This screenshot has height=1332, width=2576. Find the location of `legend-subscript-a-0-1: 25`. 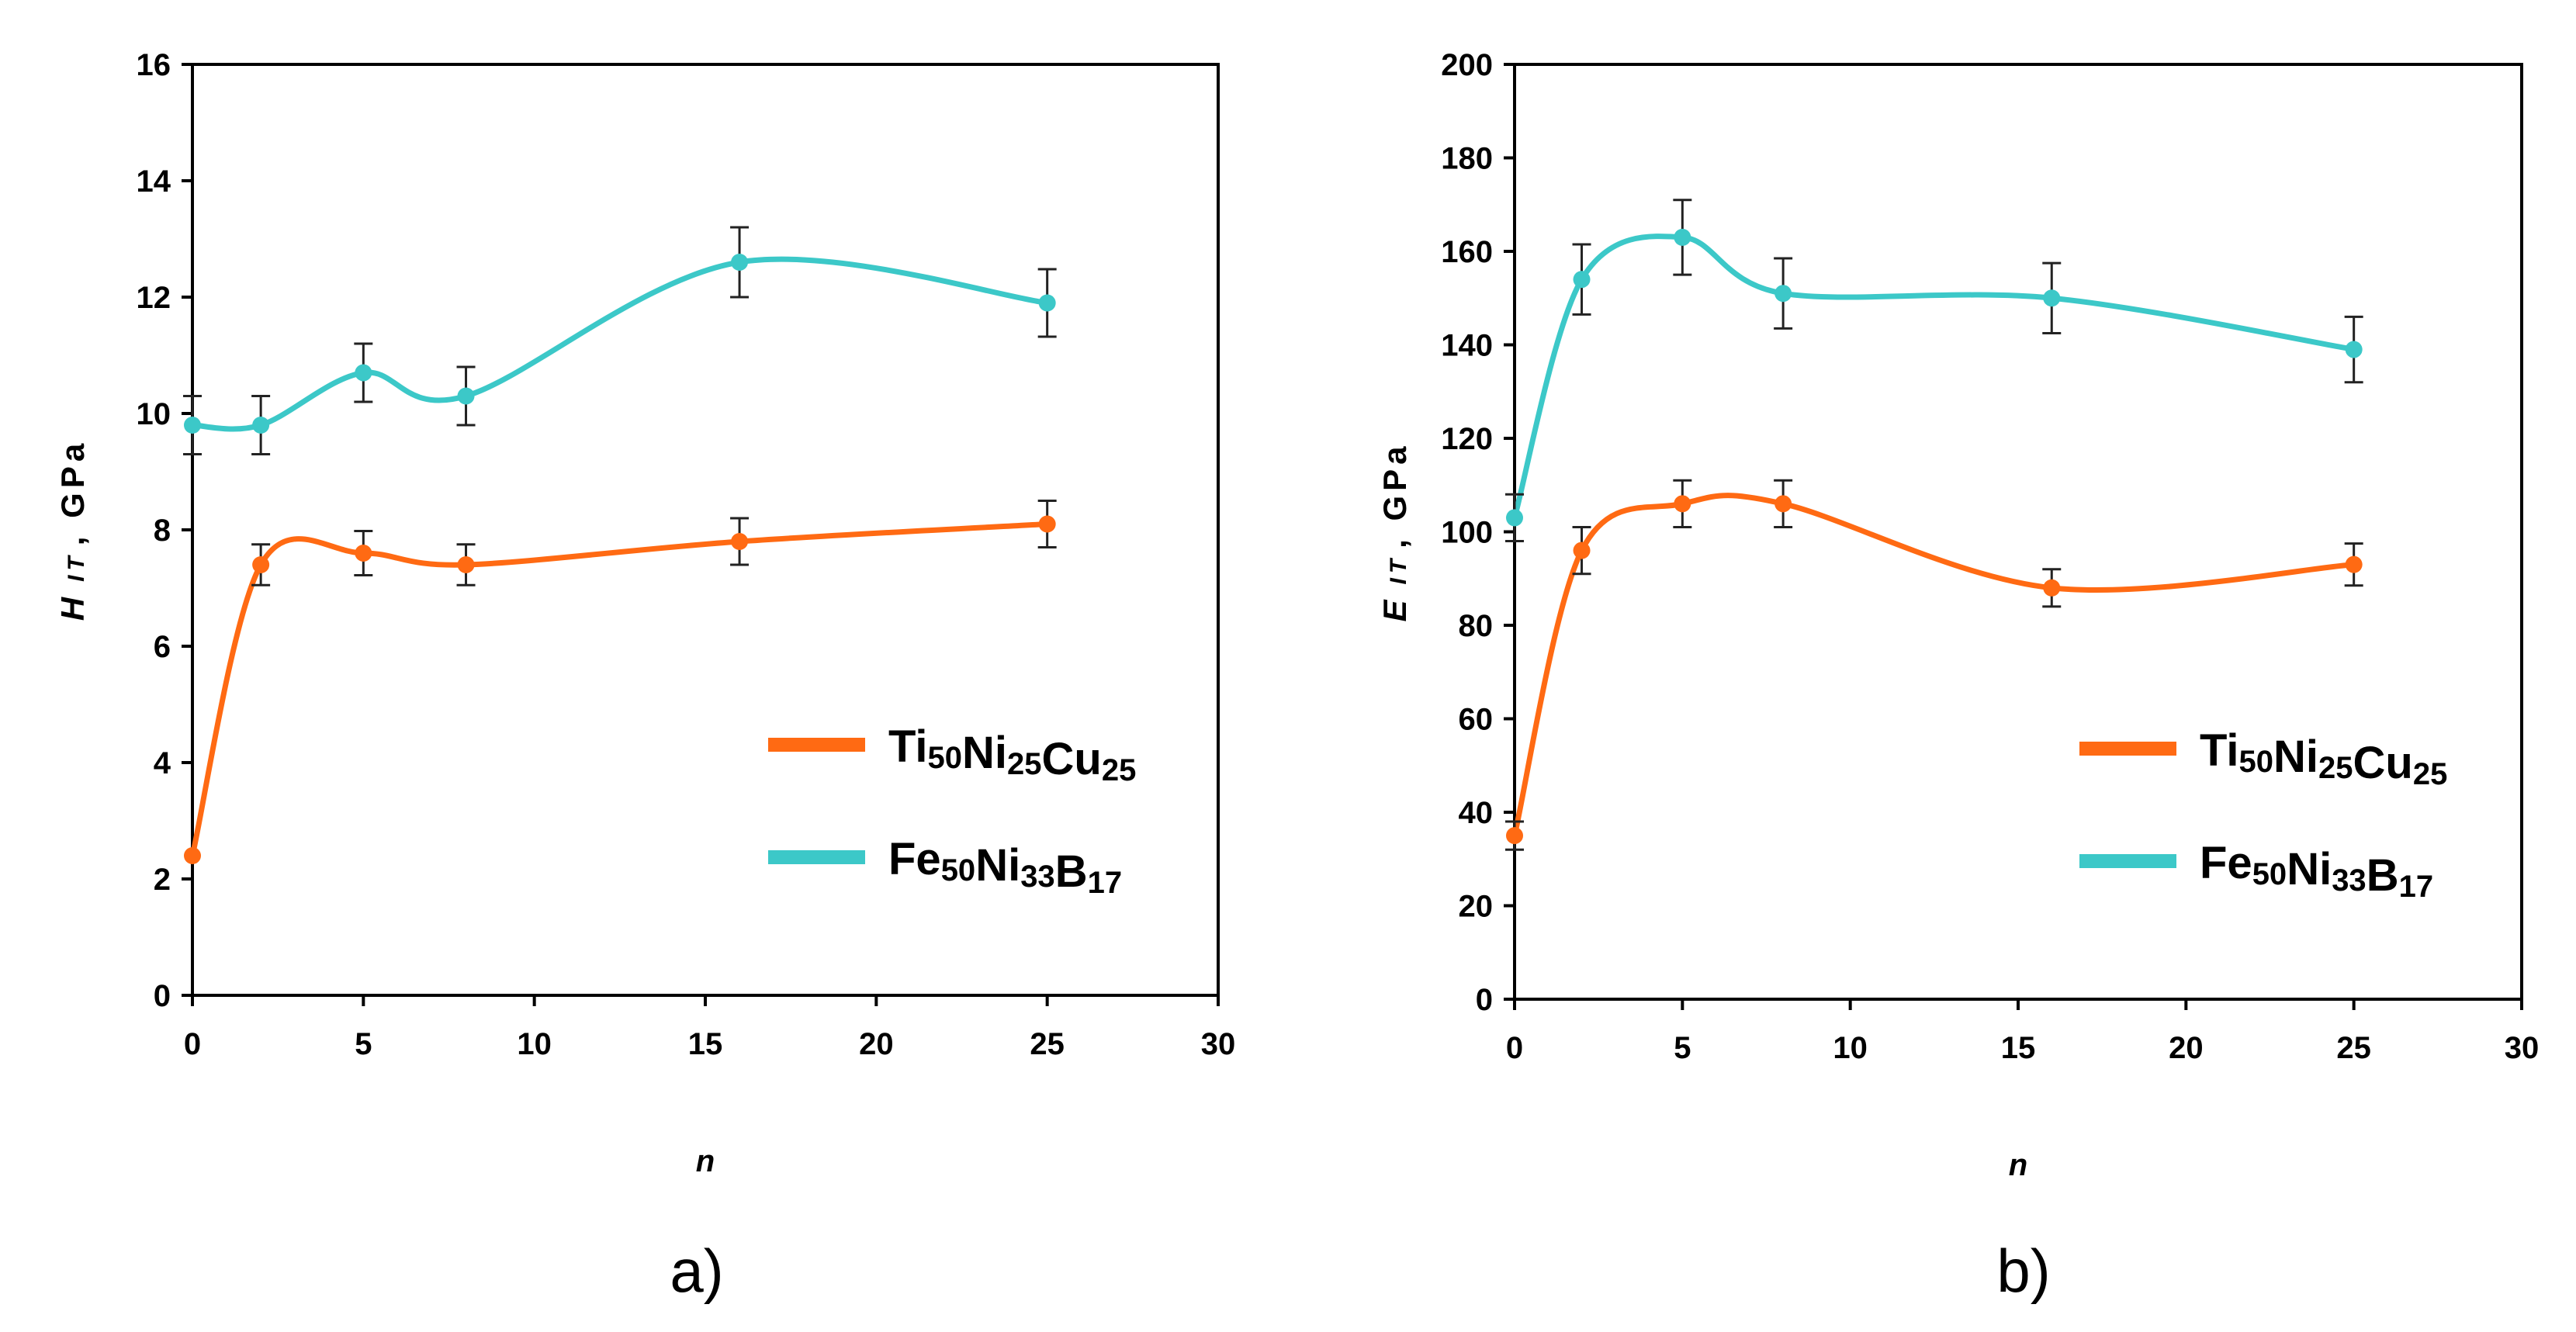

legend-subscript-a-0-1: 25 is located at coordinates (1024, 764).